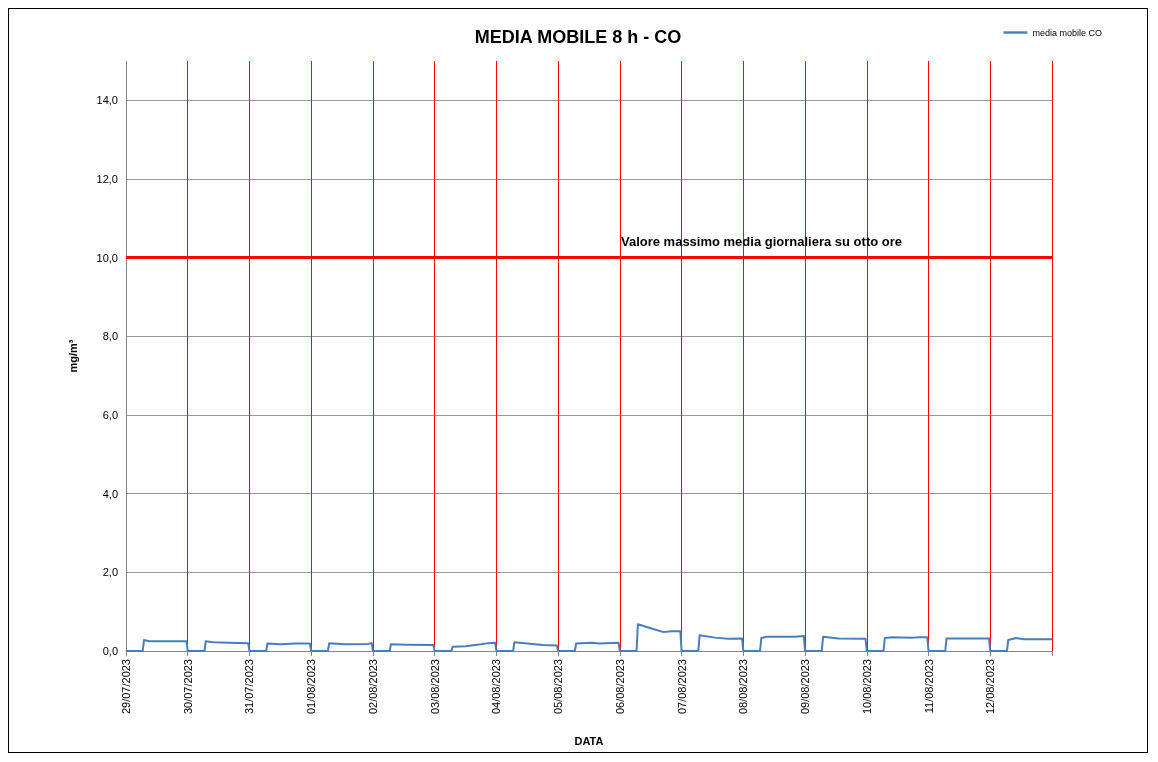  I want to click on x-tick-label: 31/07/2023, so click(249, 687).